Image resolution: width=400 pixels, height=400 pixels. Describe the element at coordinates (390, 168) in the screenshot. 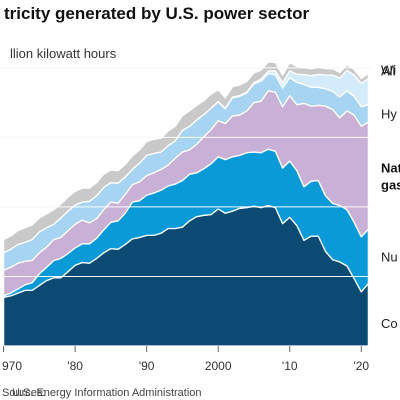

I see `series-label-natural-gas-0: Nat` at that location.